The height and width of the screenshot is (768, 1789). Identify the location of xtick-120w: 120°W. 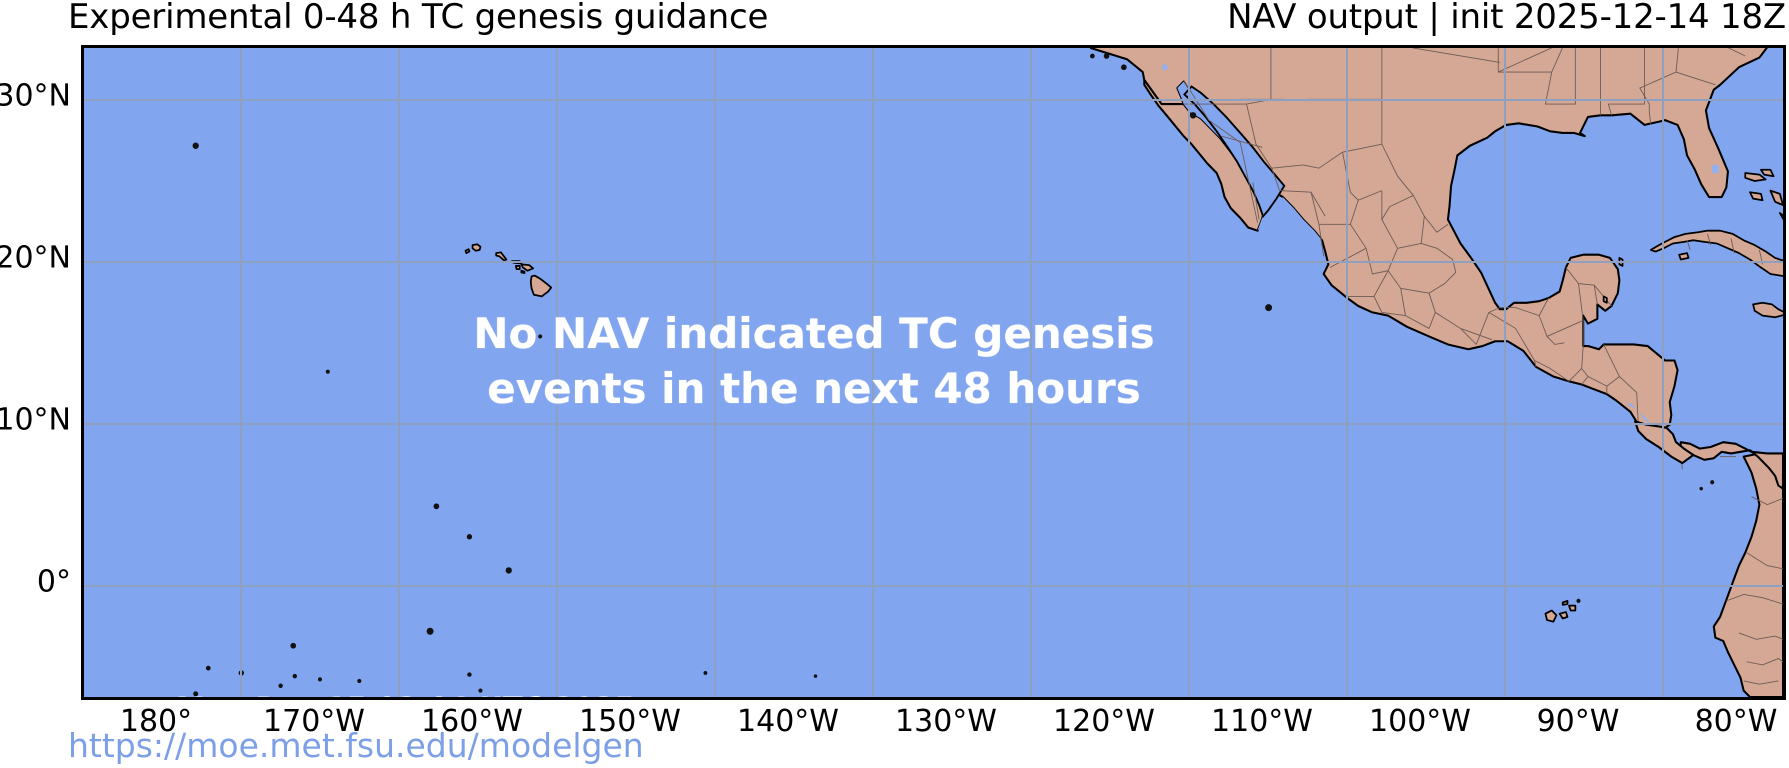
(1104, 721).